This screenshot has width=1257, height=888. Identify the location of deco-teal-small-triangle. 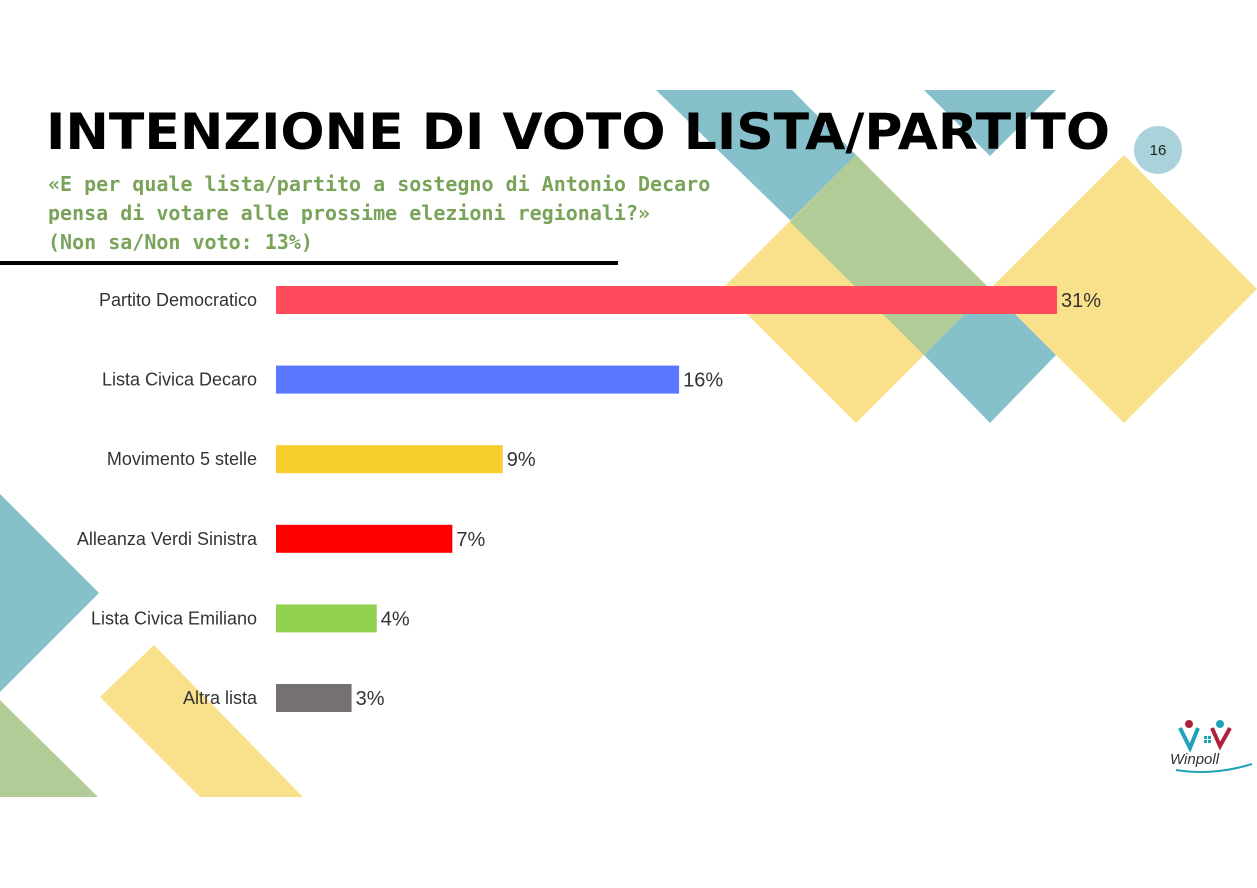
(990, 123).